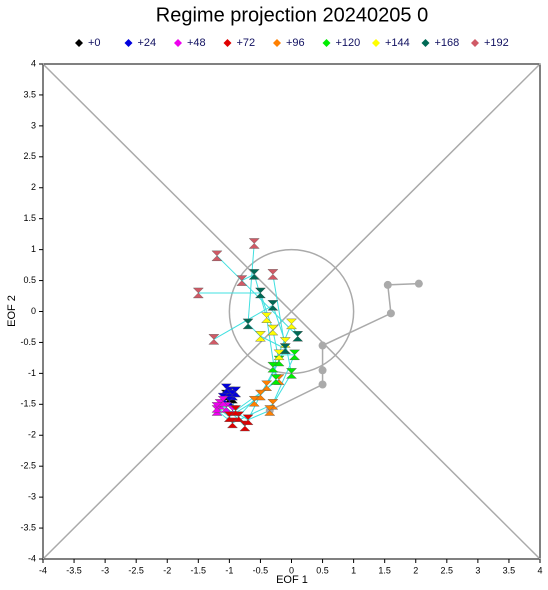 The image size is (548, 590). What do you see at coordinates (32, 497) in the screenshot?
I see `y-tick-label: -3` at bounding box center [32, 497].